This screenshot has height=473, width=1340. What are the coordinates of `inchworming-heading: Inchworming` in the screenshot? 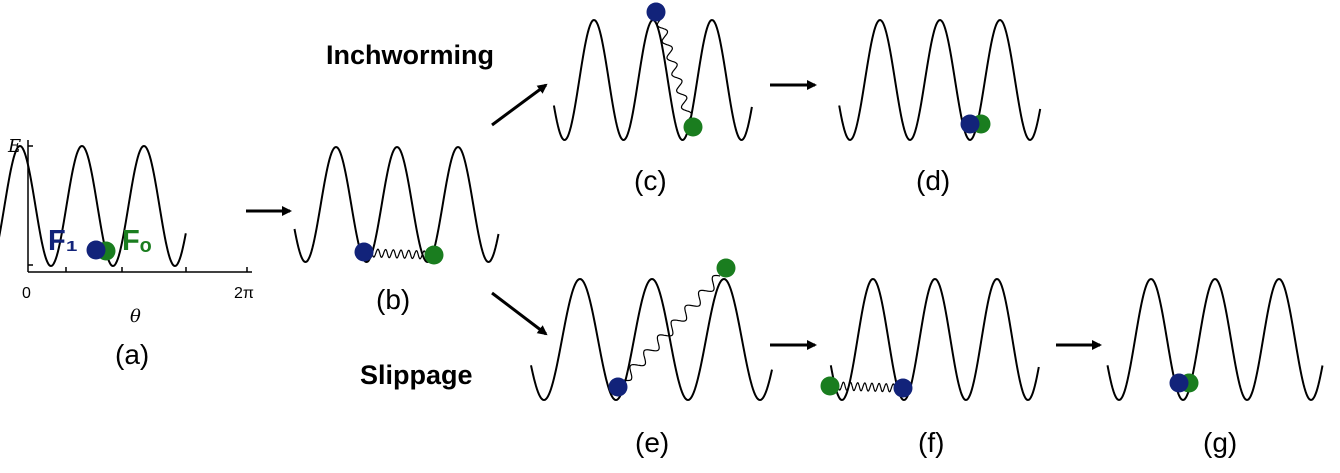 It's located at (410, 55).